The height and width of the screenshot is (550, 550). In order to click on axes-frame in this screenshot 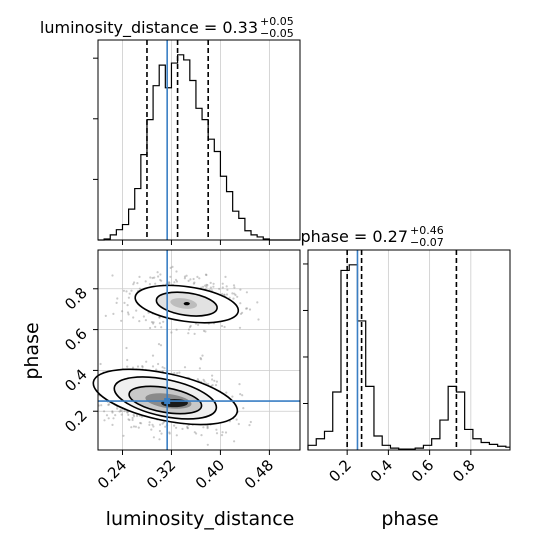, I will do `click(199, 350)`.